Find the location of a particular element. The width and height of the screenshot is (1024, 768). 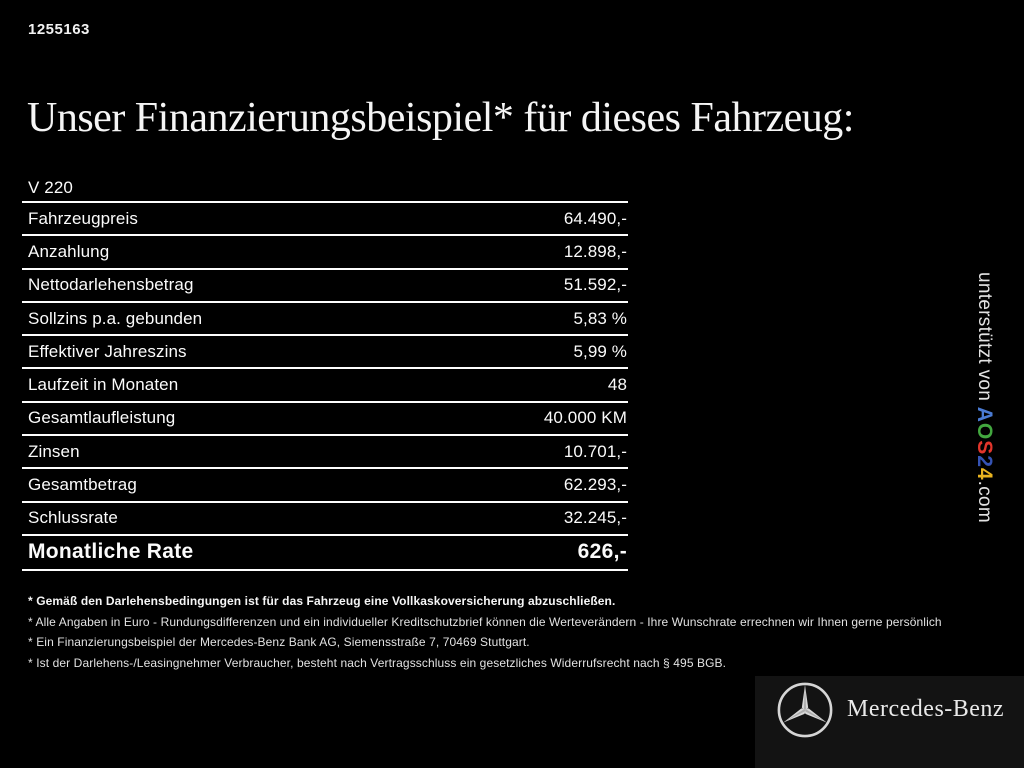

vehicle-id: 1255163 is located at coordinates (59, 29).